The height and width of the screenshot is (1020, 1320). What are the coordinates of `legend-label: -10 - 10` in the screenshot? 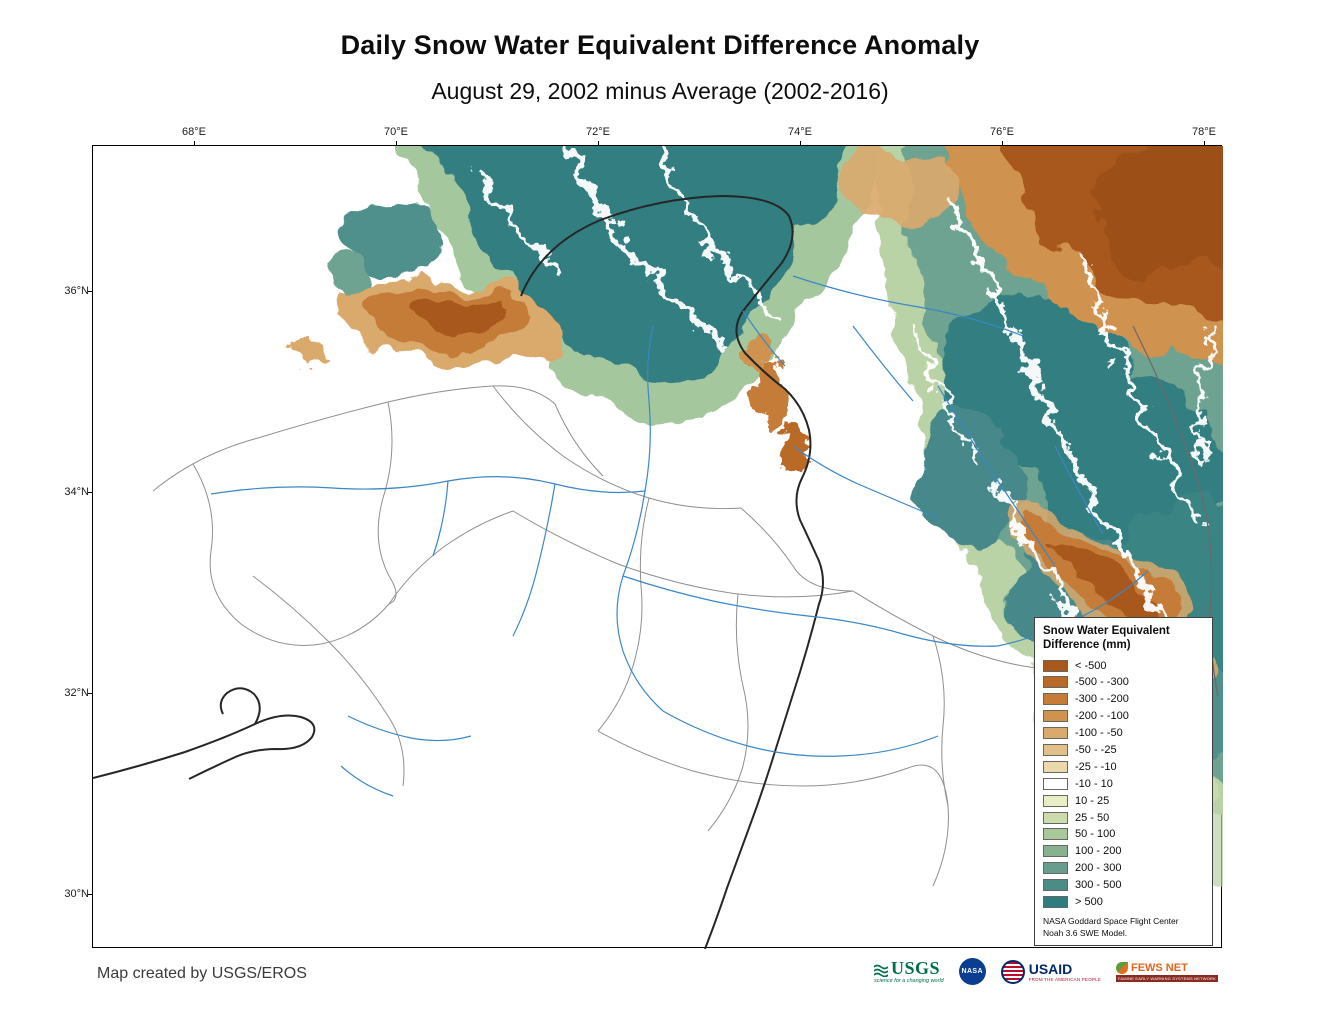 It's located at (1094, 783).